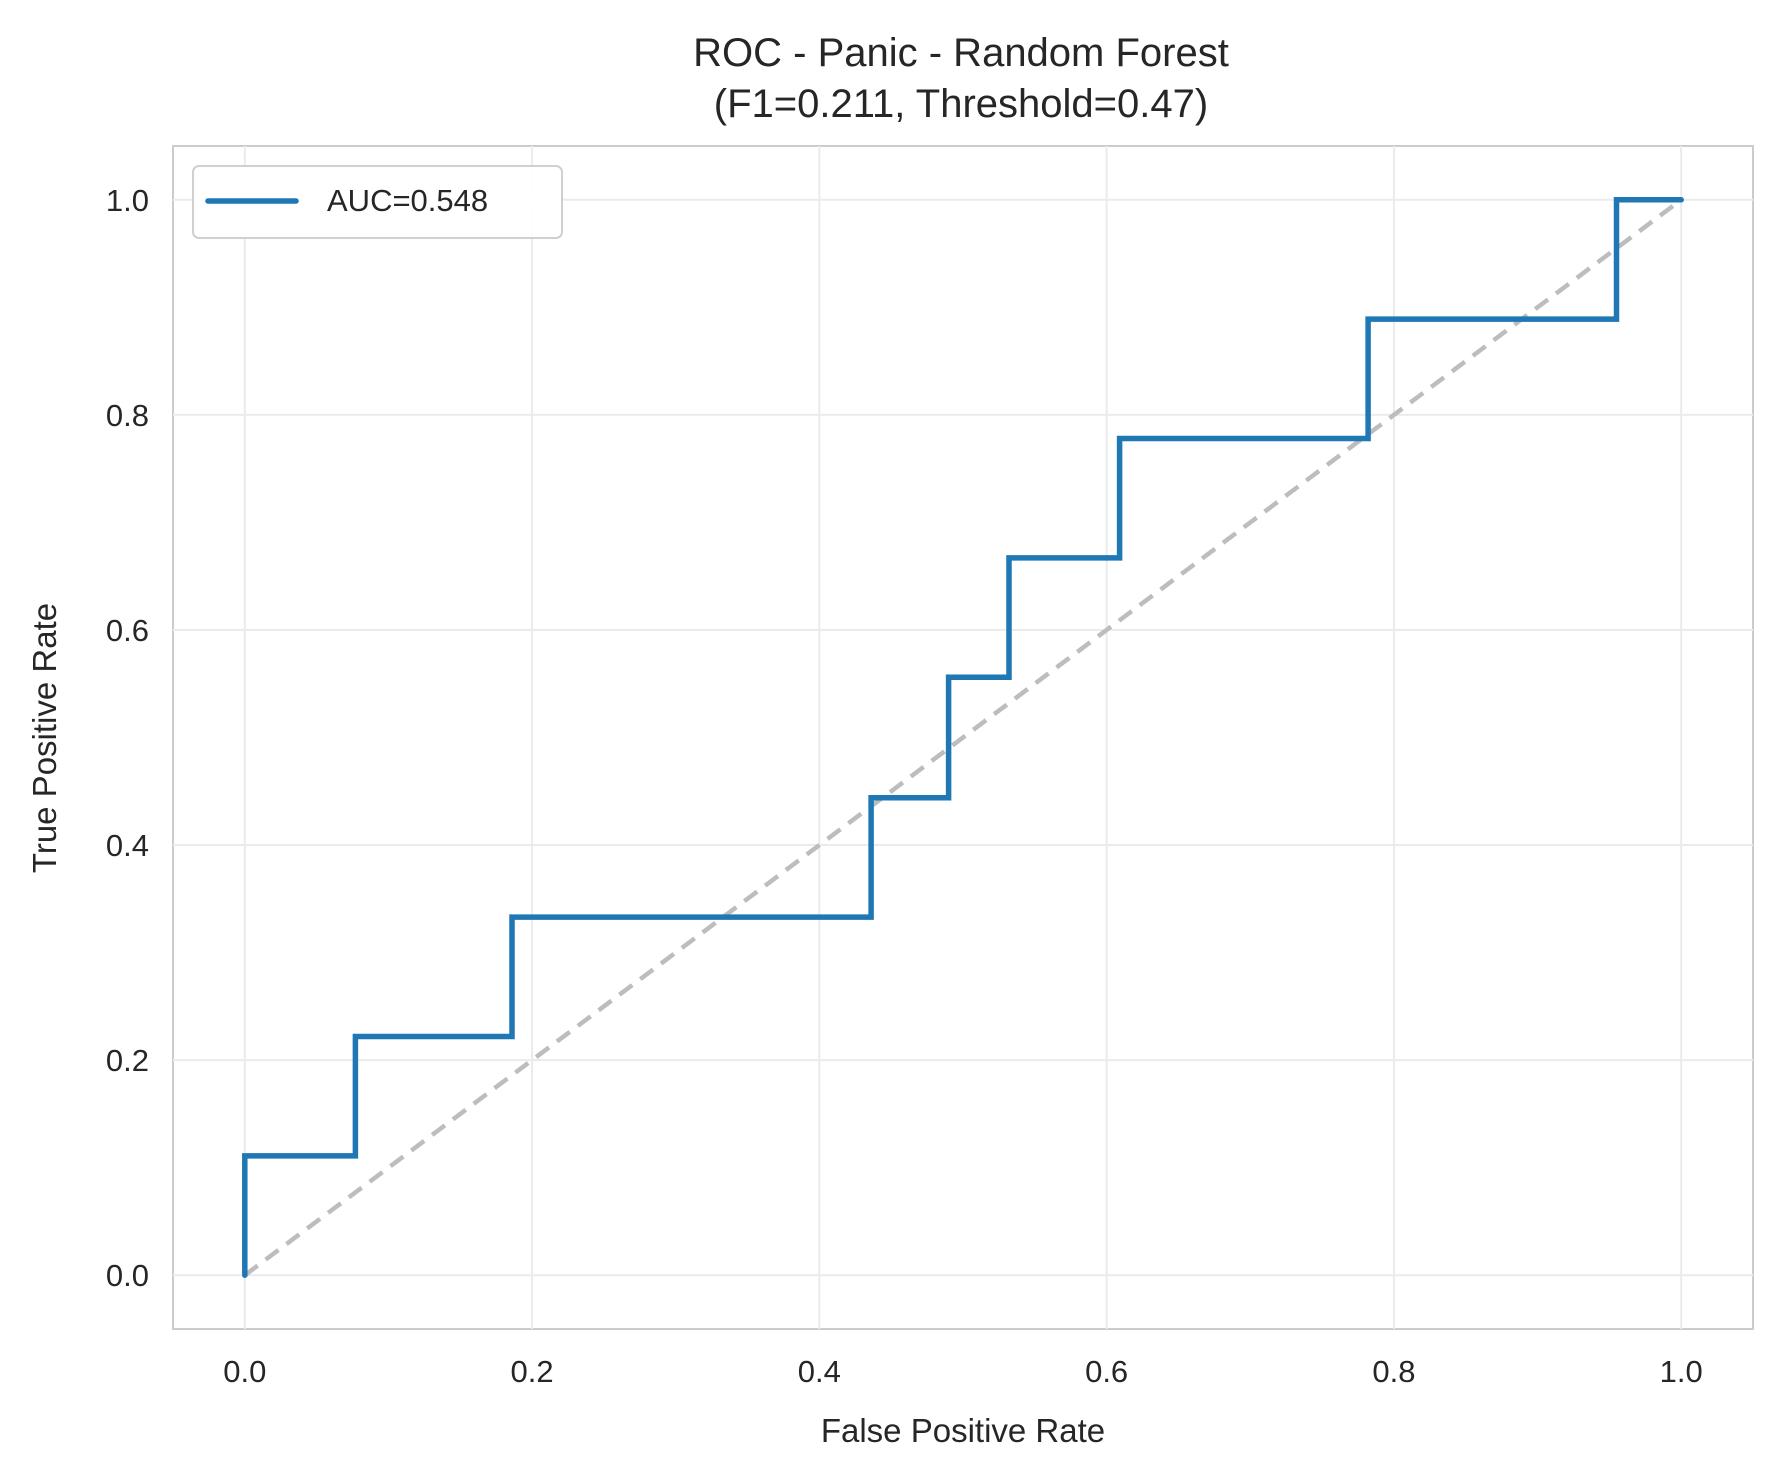 The image size is (1771, 1476). What do you see at coordinates (963, 1430) in the screenshot?
I see `x-axis-label: False Positive Rate` at bounding box center [963, 1430].